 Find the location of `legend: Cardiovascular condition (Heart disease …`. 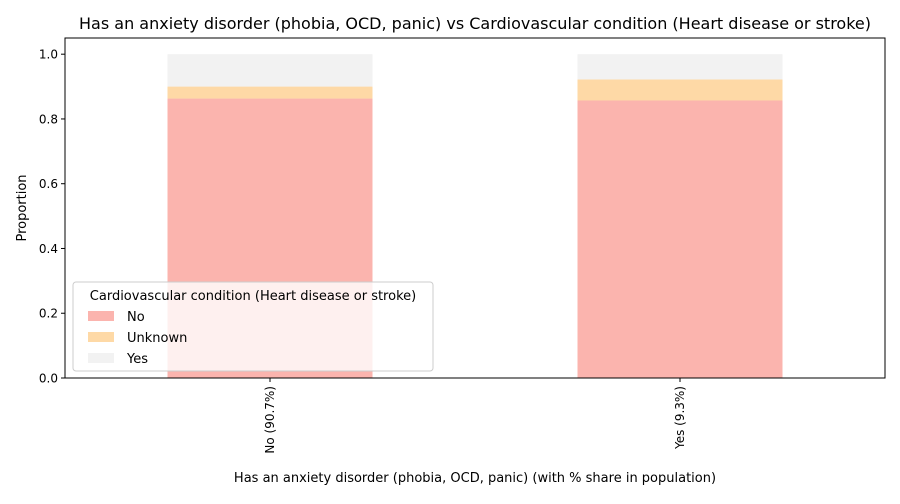

legend: Cardiovascular condition (Heart disease … is located at coordinates (253, 326).